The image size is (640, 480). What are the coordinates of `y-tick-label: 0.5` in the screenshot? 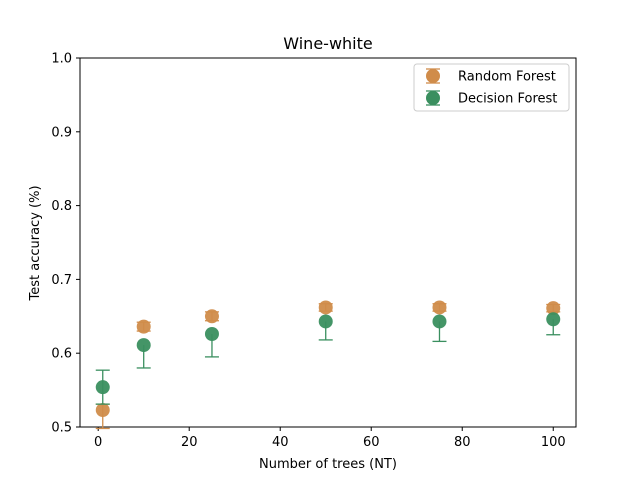 It's located at (61, 428).